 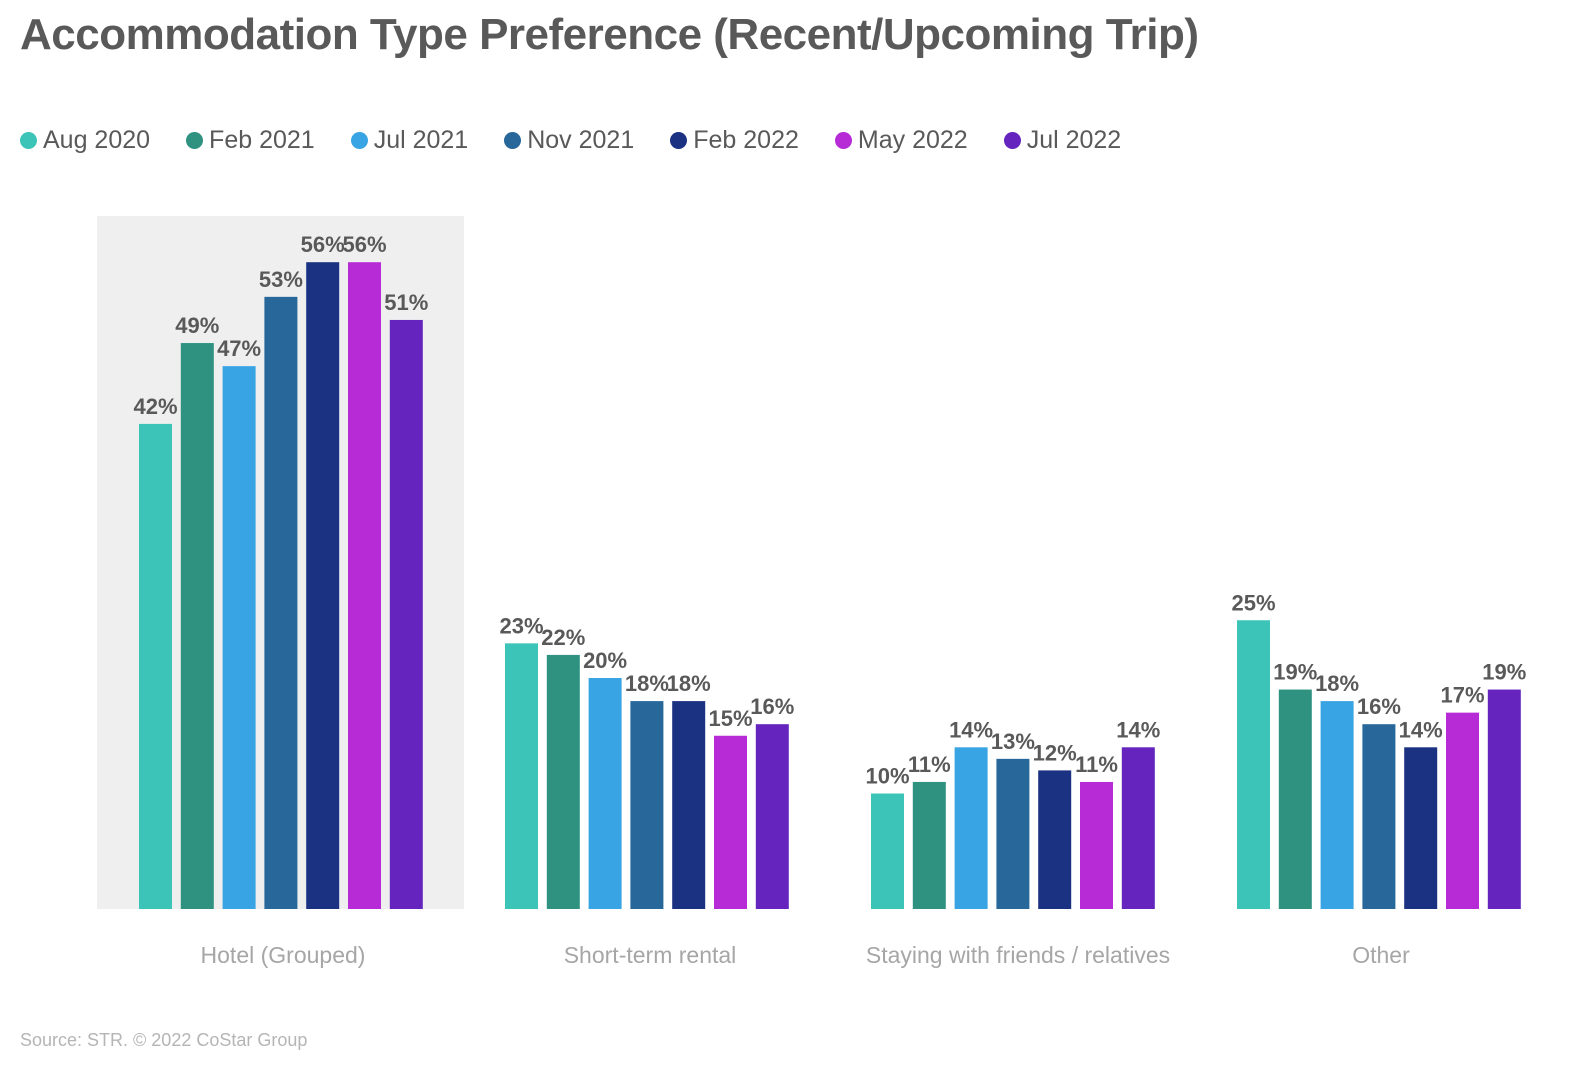 I want to click on category-label: Other, so click(x=1381, y=955).